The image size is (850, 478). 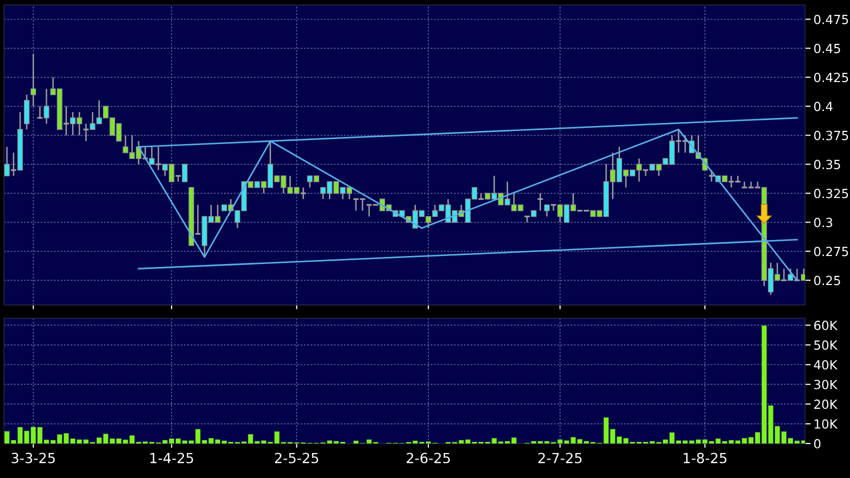 I want to click on x-tick-label: 1-8-25, so click(x=705, y=458).